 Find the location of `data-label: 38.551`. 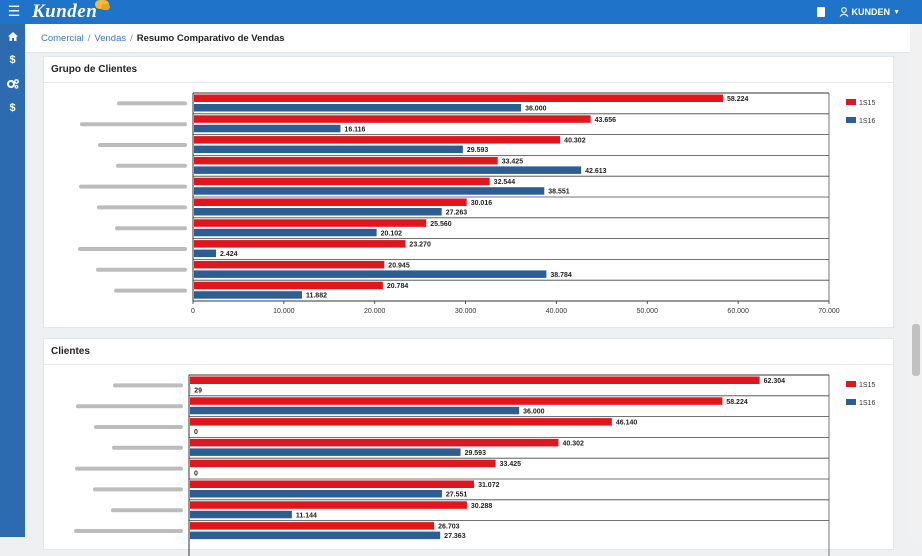

data-label: 38.551 is located at coordinates (559, 192).